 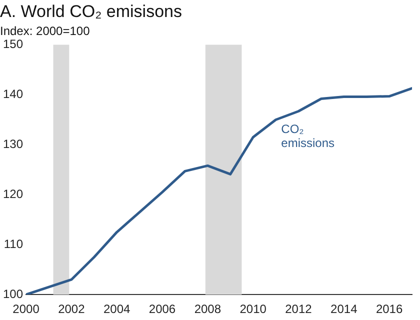 I want to click on y-tick-label: 100, so click(x=13, y=293).